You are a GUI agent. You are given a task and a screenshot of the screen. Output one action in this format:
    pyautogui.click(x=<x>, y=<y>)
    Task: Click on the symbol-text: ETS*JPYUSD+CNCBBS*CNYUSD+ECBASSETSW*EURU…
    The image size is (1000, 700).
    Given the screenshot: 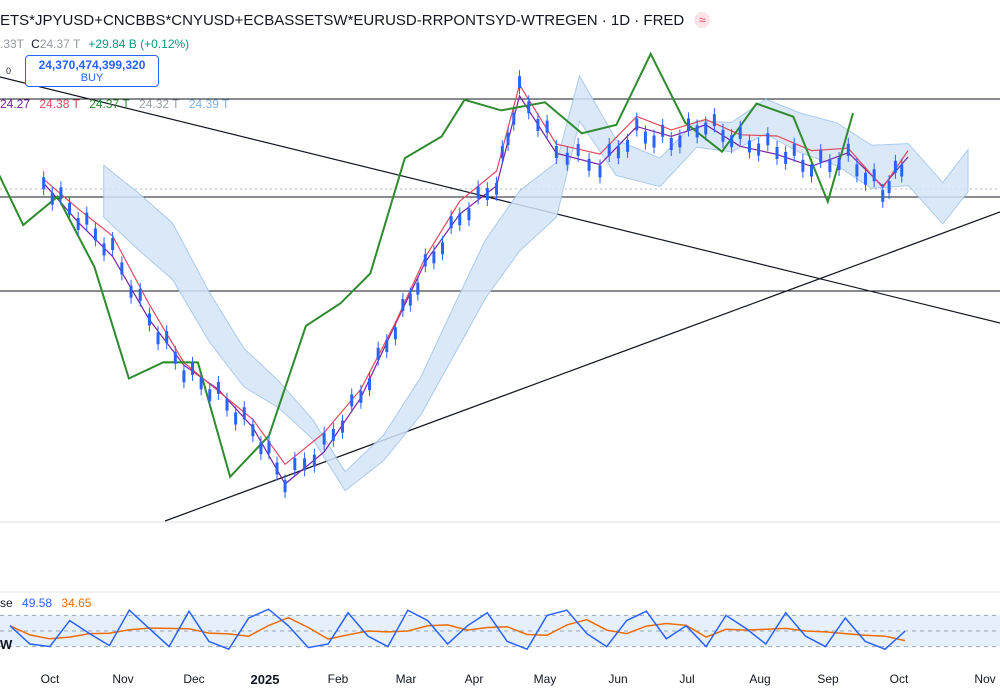 What is the action you would take?
    pyautogui.click(x=342, y=20)
    